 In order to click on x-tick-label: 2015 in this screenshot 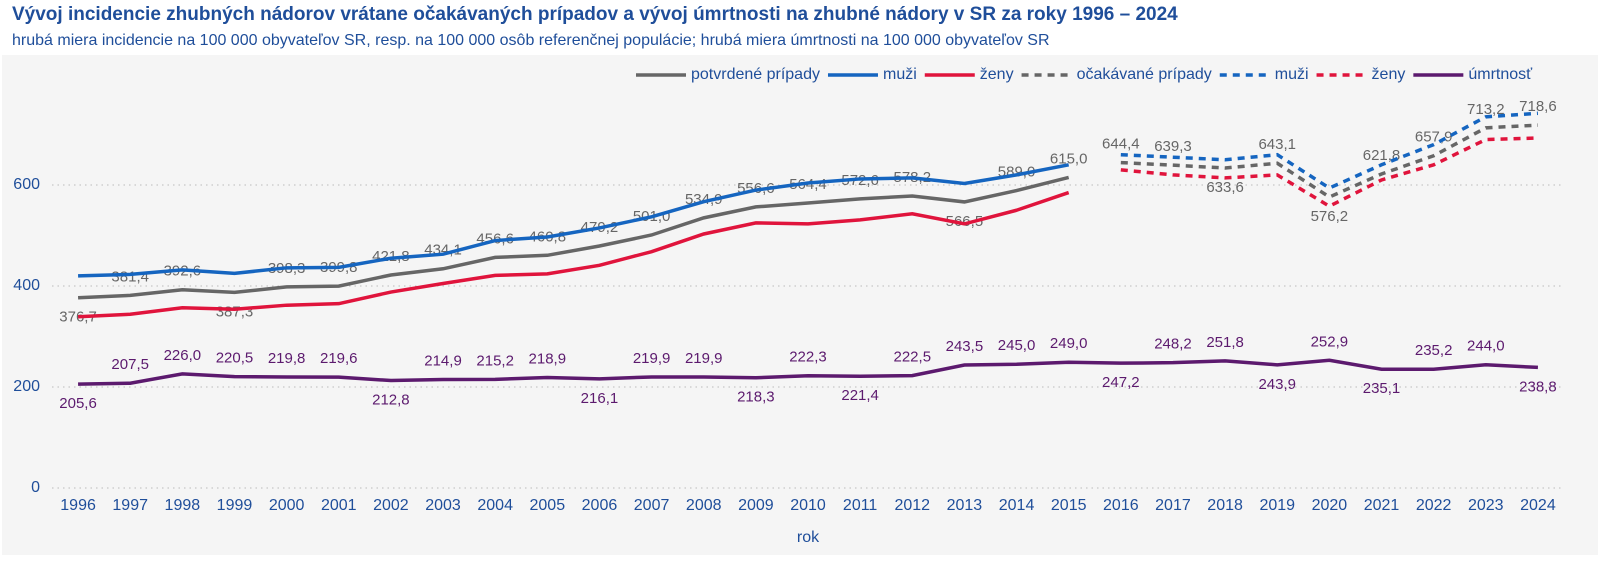, I will do `click(1069, 505)`.